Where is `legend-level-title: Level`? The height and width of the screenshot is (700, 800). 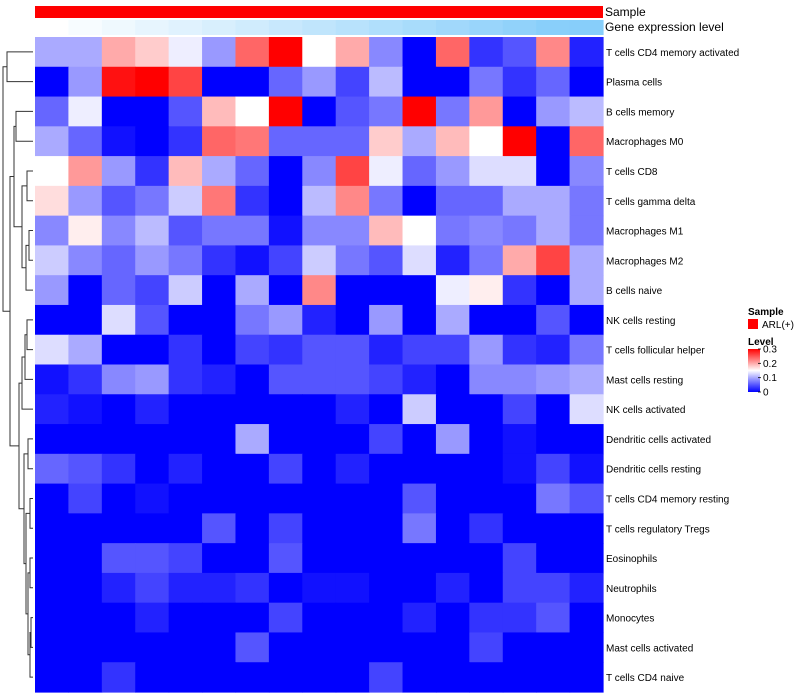
legend-level-title: Level is located at coordinates (761, 342).